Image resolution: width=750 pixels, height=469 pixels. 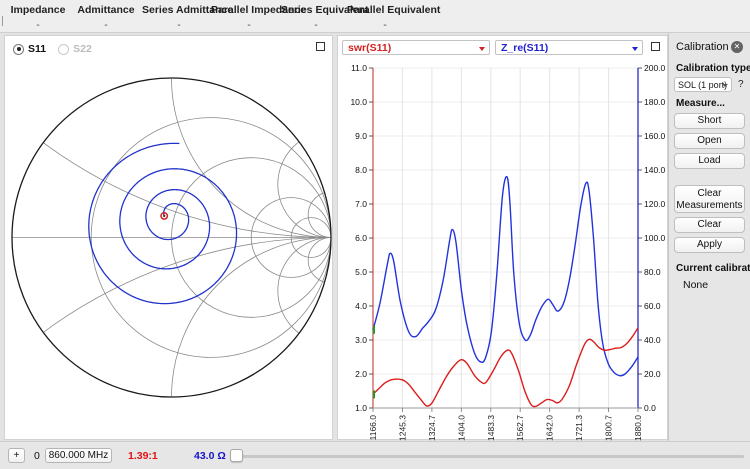 What do you see at coordinates (655, 238) in the screenshot?
I see `svg-text: 100.0` at bounding box center [655, 238].